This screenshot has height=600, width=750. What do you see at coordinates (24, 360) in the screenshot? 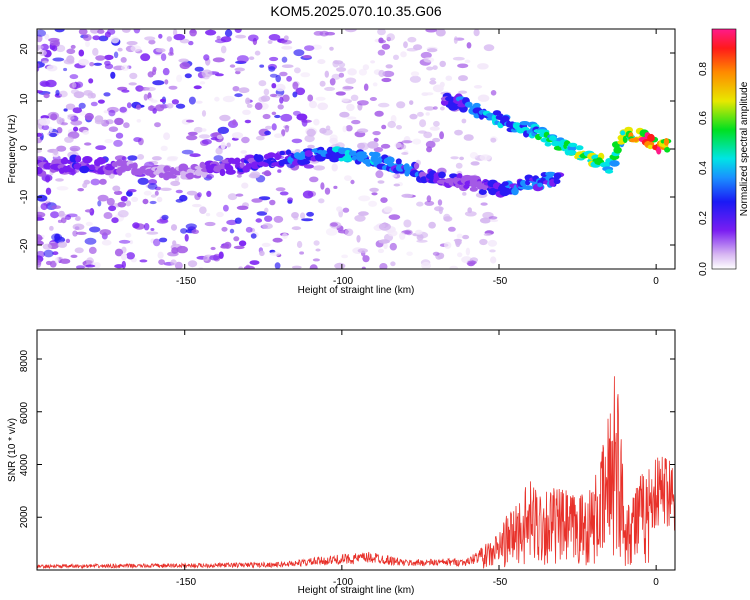
I see `snr-ytick-label: 8000` at bounding box center [24, 360].